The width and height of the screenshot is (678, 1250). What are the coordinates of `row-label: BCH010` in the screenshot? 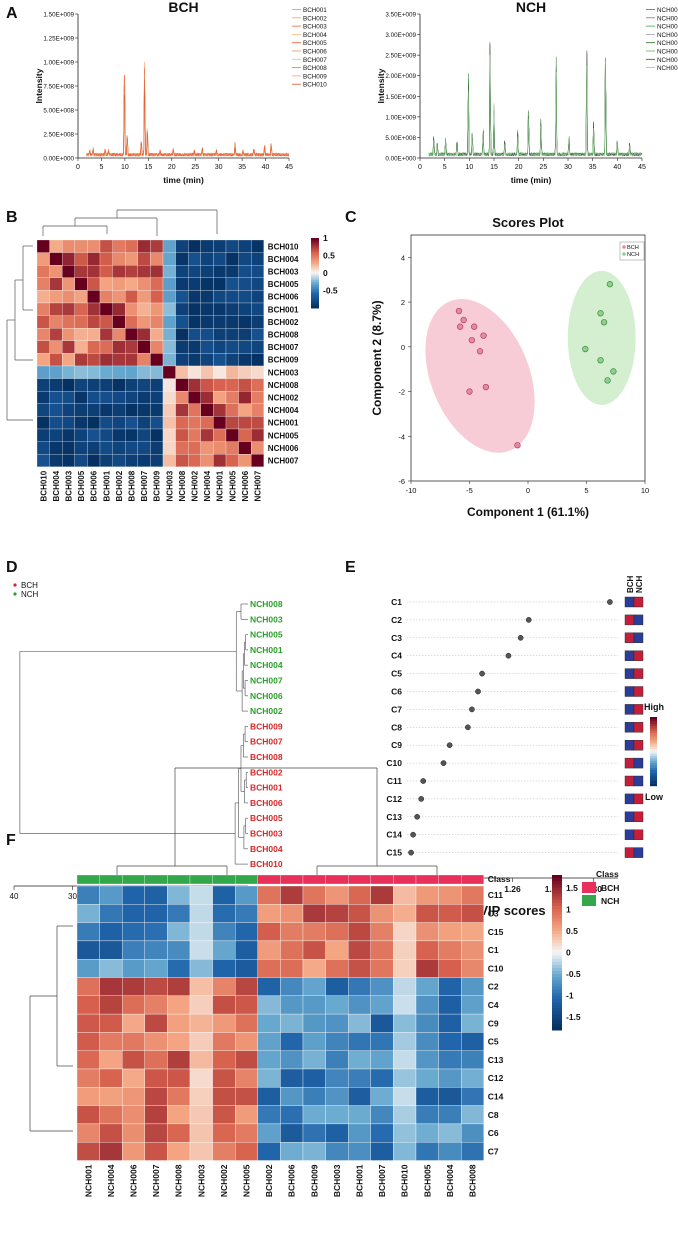 It's located at (283, 246).